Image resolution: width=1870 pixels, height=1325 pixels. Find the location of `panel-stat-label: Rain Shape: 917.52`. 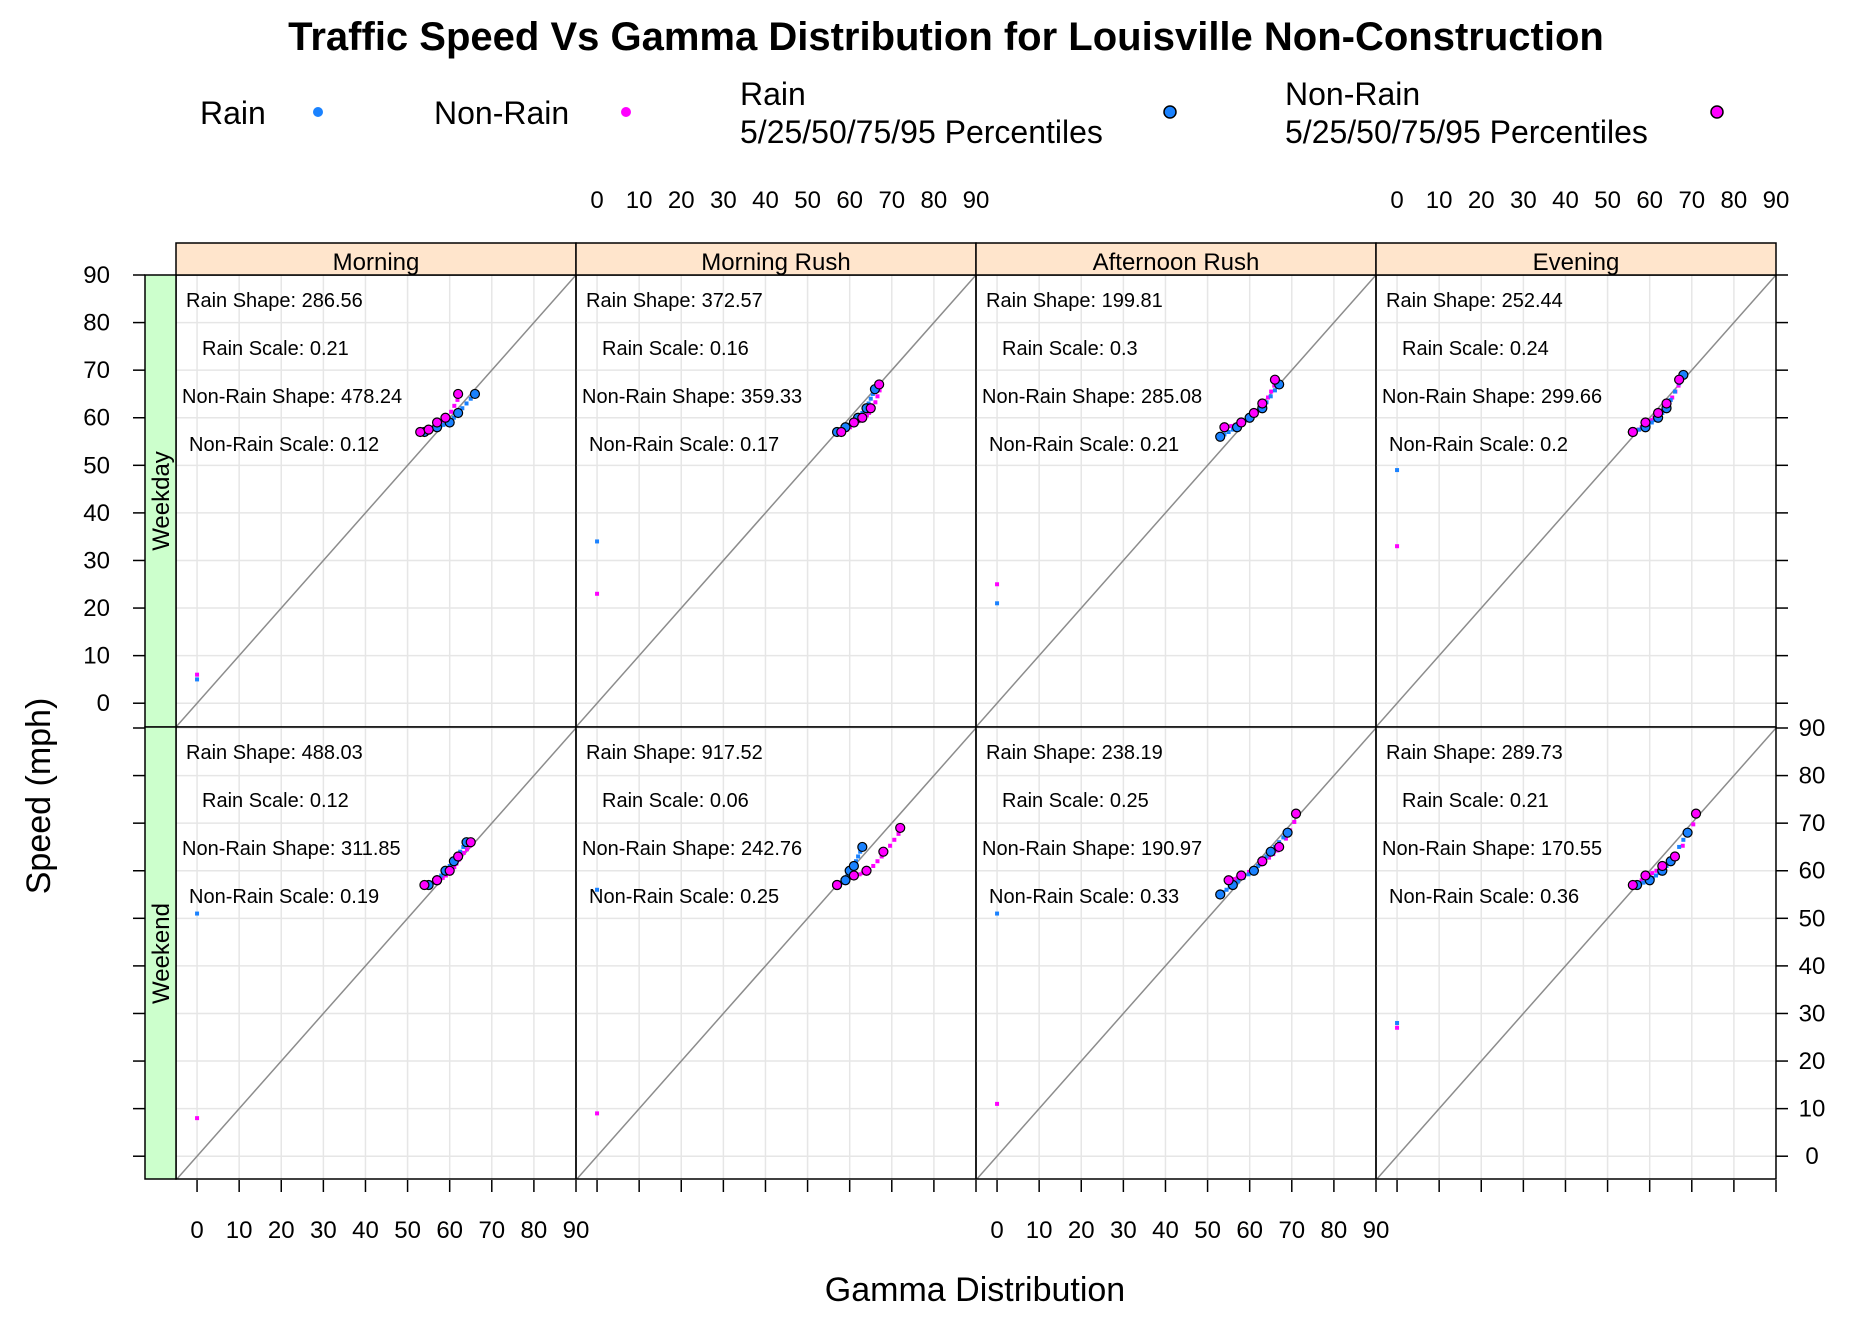

panel-stat-label: Rain Shape: 917.52 is located at coordinates (674, 753).